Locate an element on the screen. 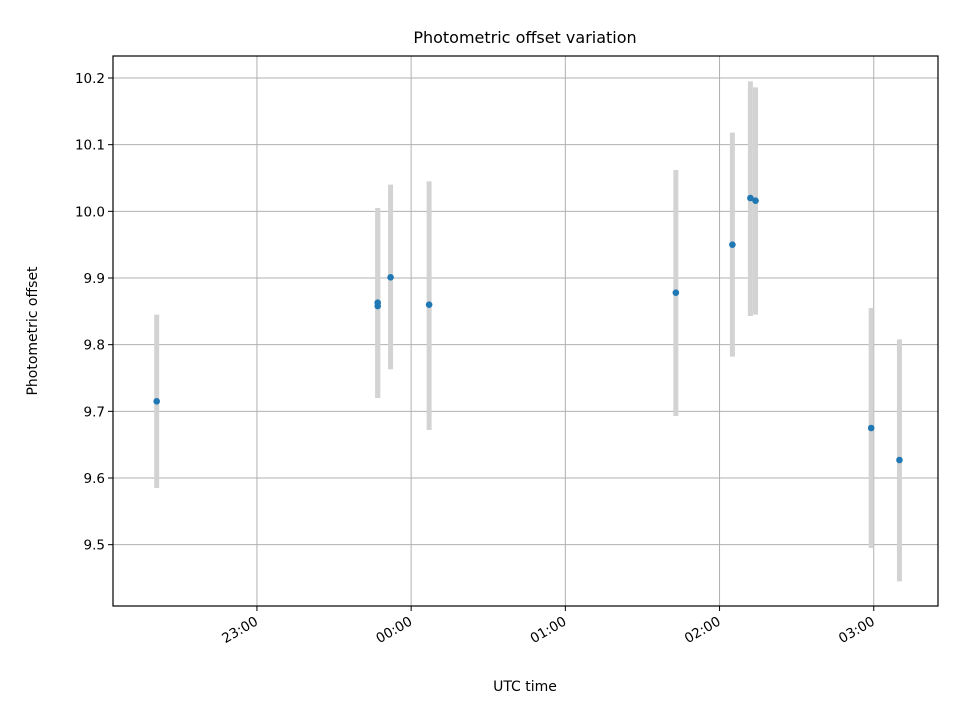  x-axis-label: UTC time is located at coordinates (525, 687).